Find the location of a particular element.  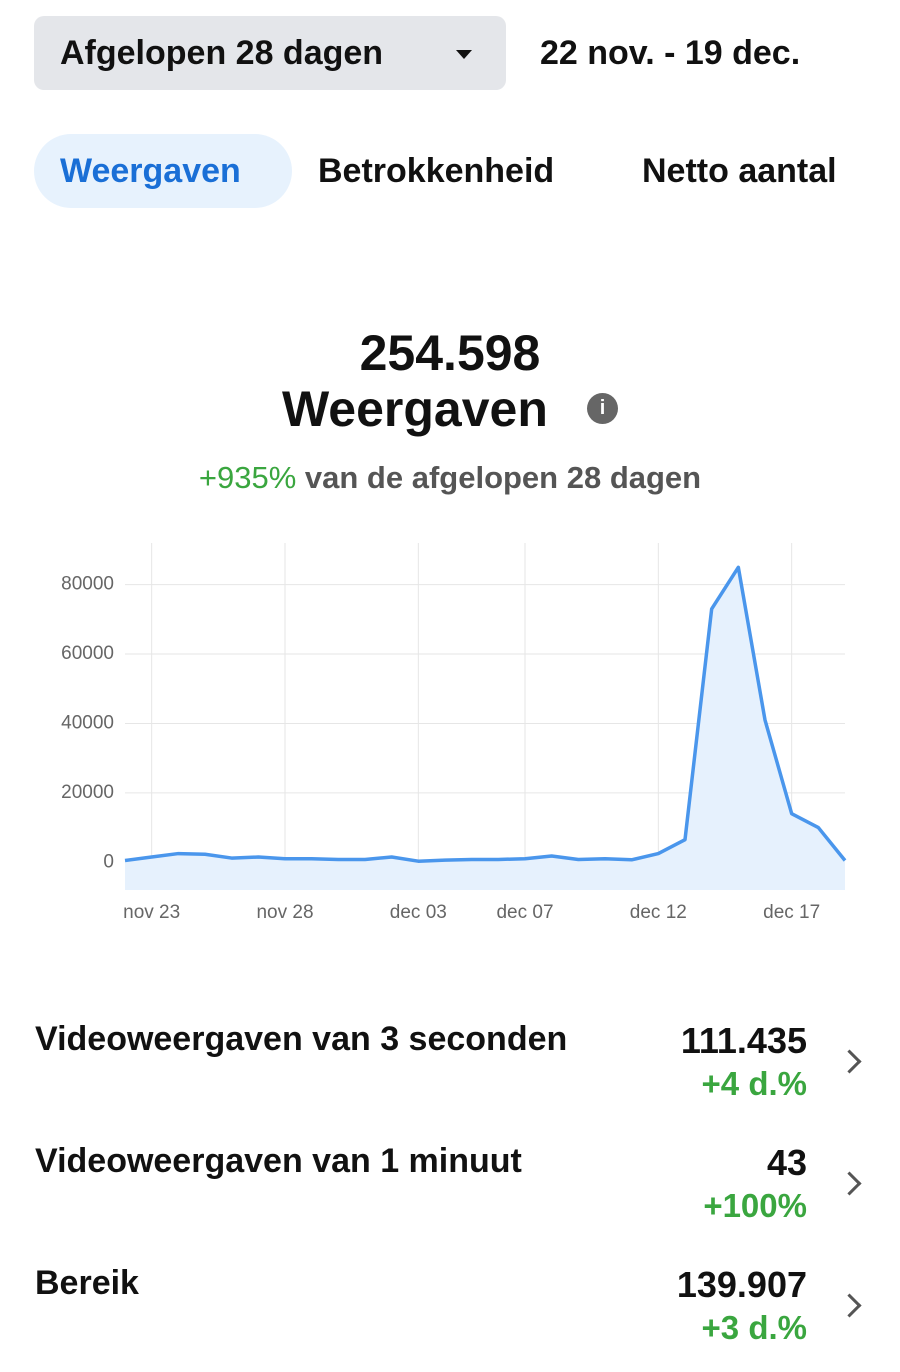

metric-change: +4 d.% is located at coordinates (754, 1083).